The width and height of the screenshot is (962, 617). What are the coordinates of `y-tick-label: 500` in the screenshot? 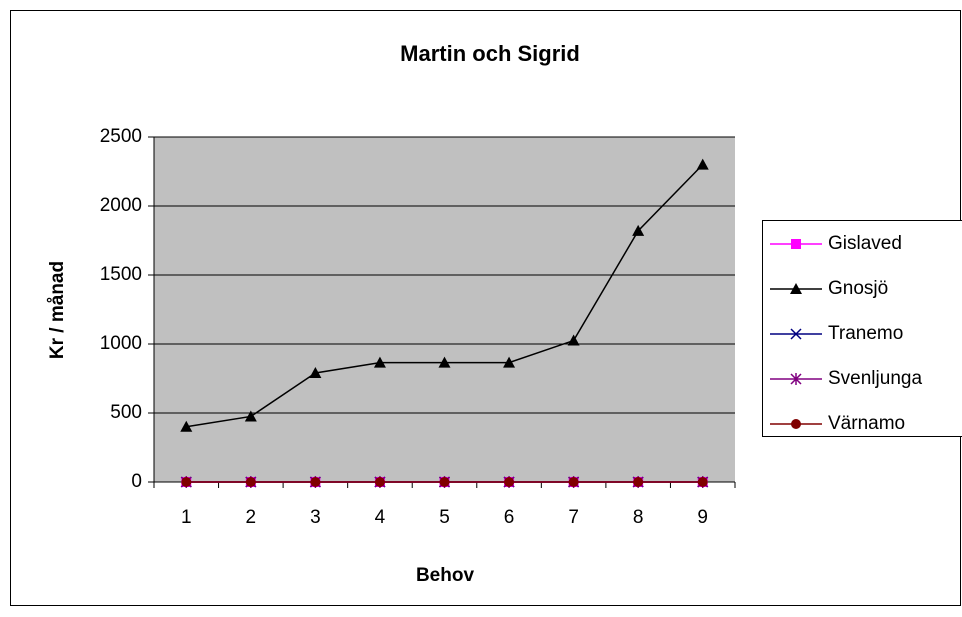 It's located at (126, 412).